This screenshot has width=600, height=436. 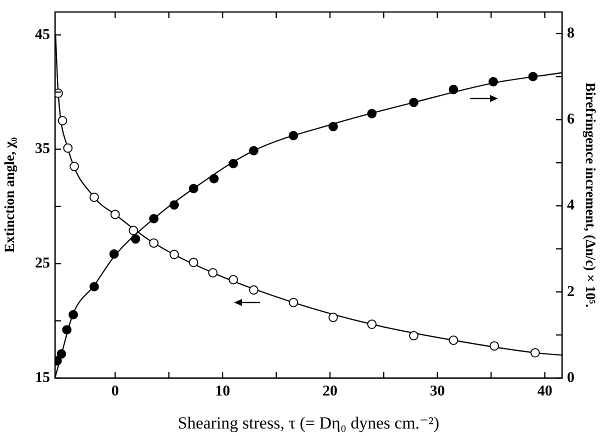 What do you see at coordinates (570, 33) in the screenshot?
I see `y2-tick-label: 8` at bounding box center [570, 33].